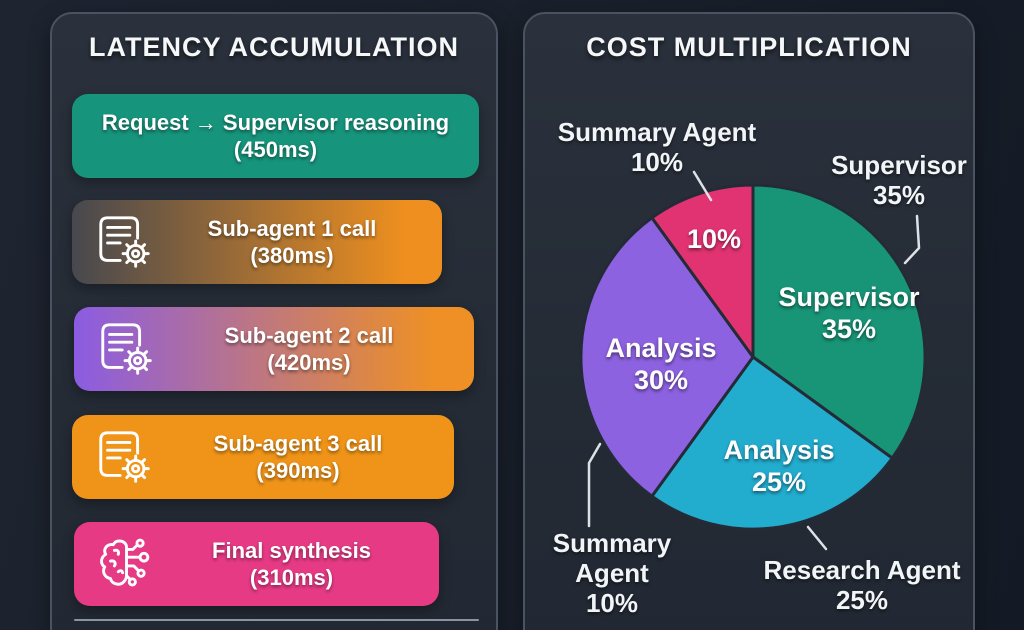 This screenshot has width=1024, height=630. I want to click on latency-step-duration: (390ms), so click(298, 470).